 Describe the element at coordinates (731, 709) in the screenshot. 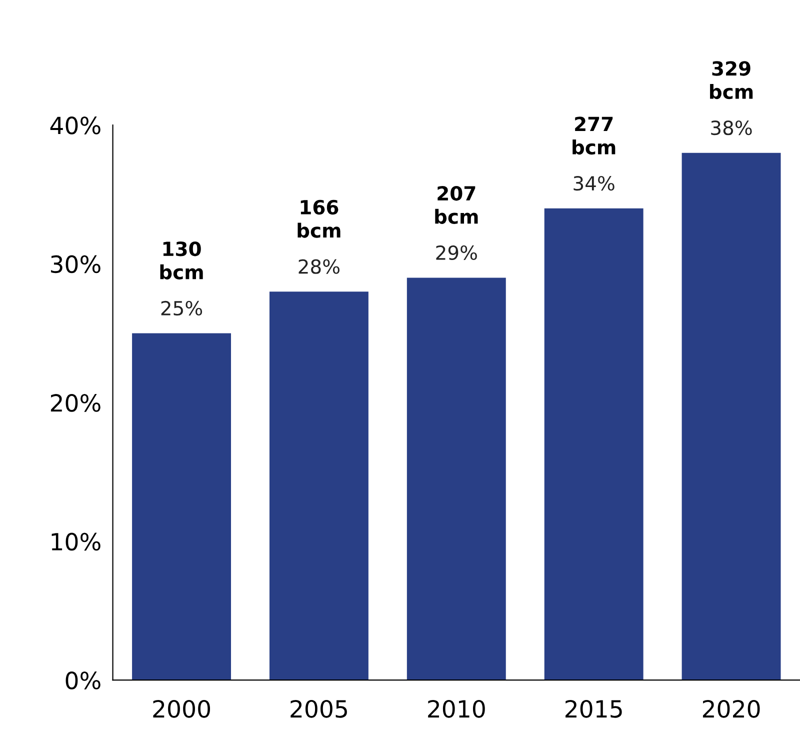

I see `x-tick-label: 2020` at that location.